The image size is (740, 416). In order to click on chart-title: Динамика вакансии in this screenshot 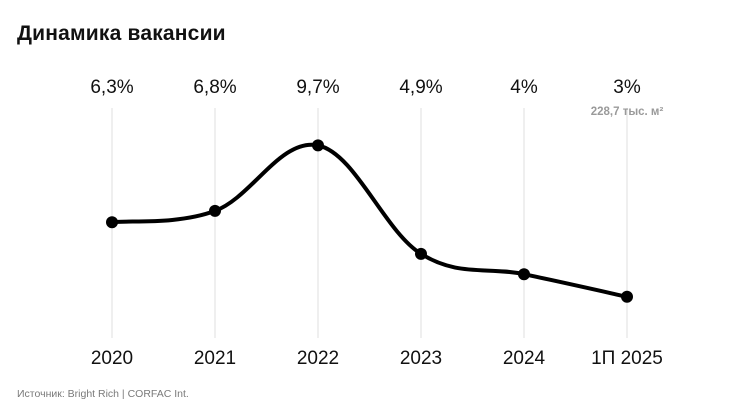, I will do `click(121, 33)`.